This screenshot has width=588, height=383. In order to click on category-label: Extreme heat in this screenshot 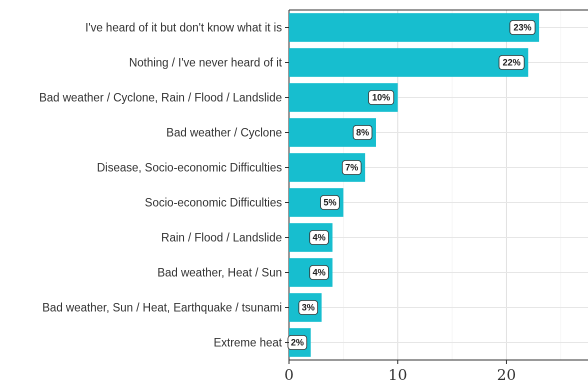, I will do `click(248, 344)`.